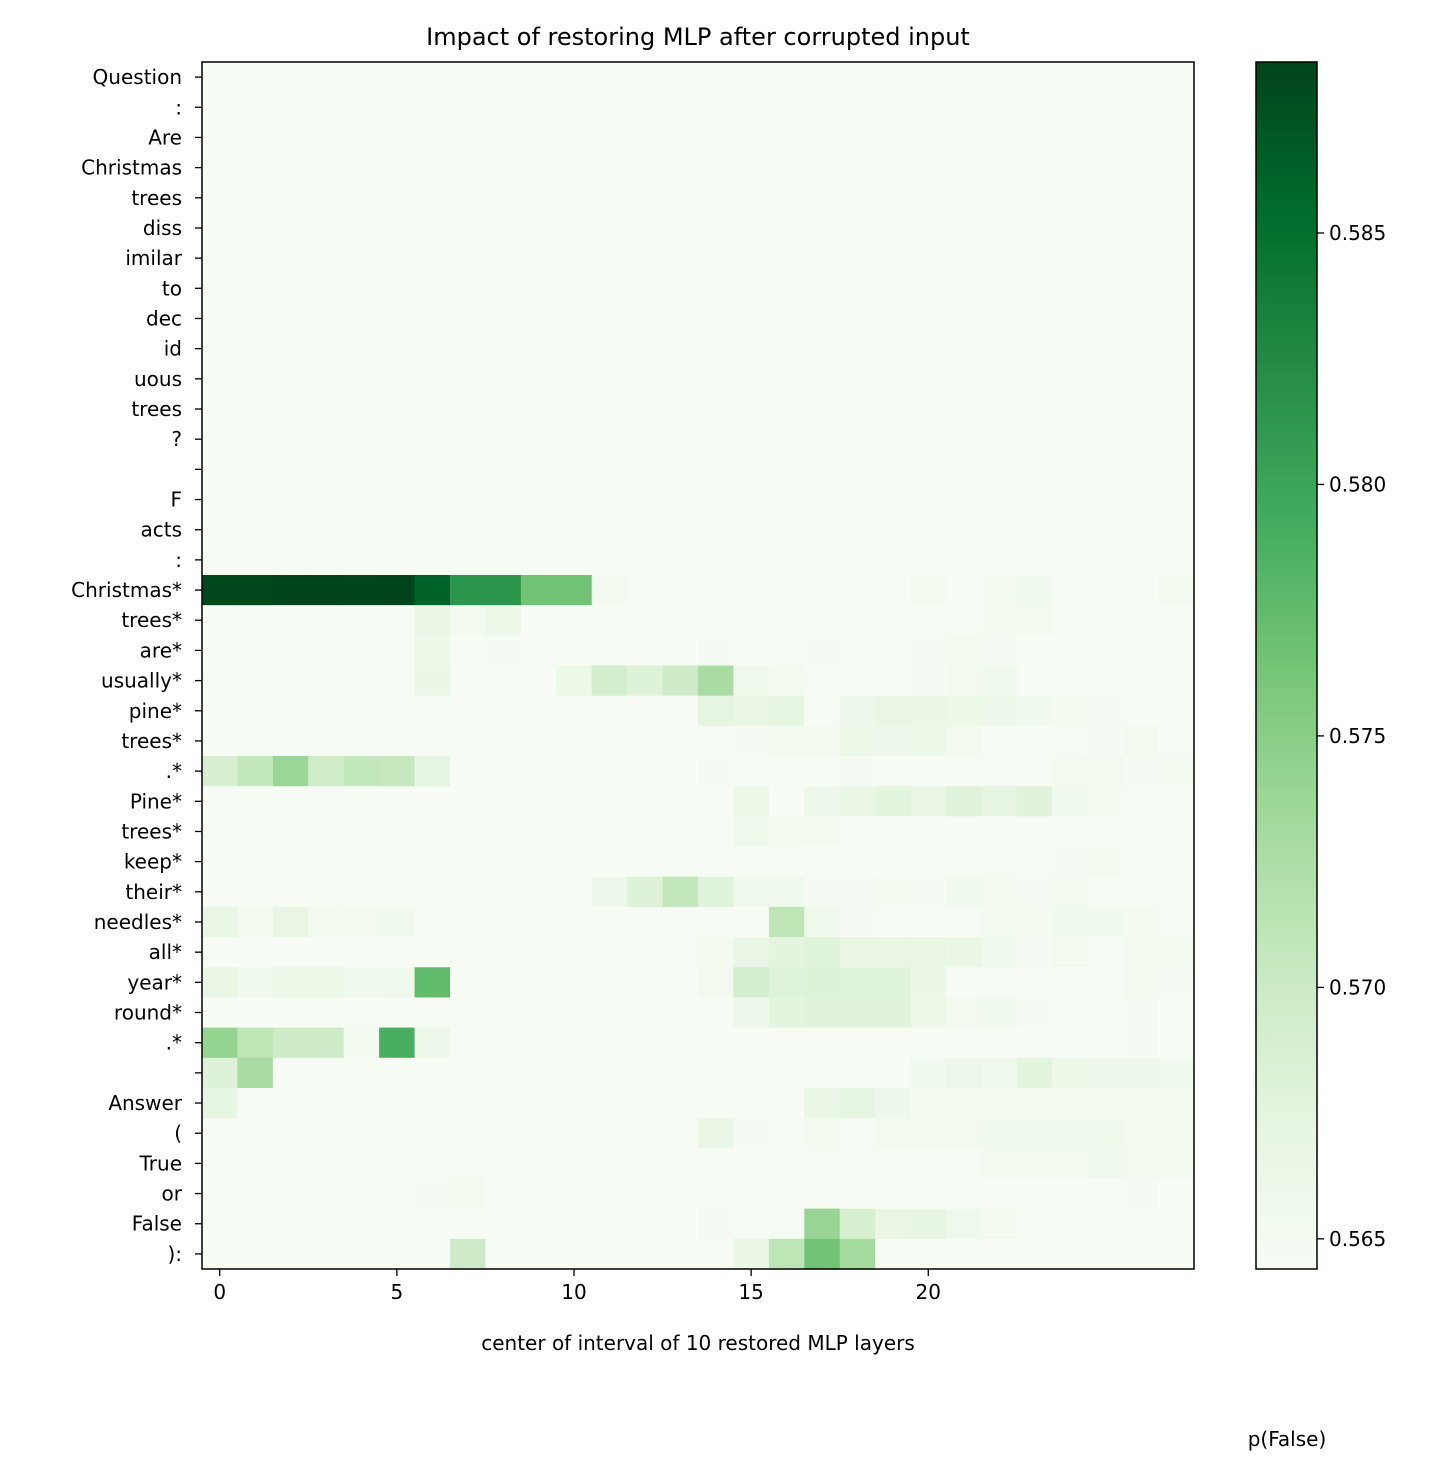  Describe the element at coordinates (176, 500) in the screenshot. I see `y-tick-label: F` at that location.